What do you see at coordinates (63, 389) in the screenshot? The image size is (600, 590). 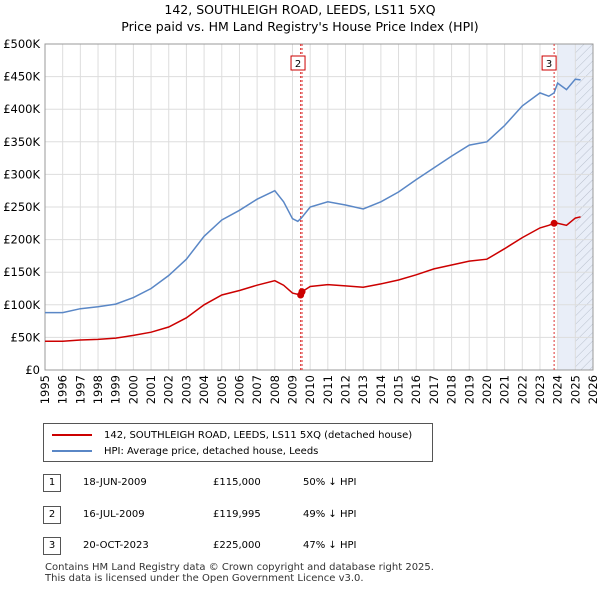 I see `x-tick-label: 1996` at bounding box center [63, 389].